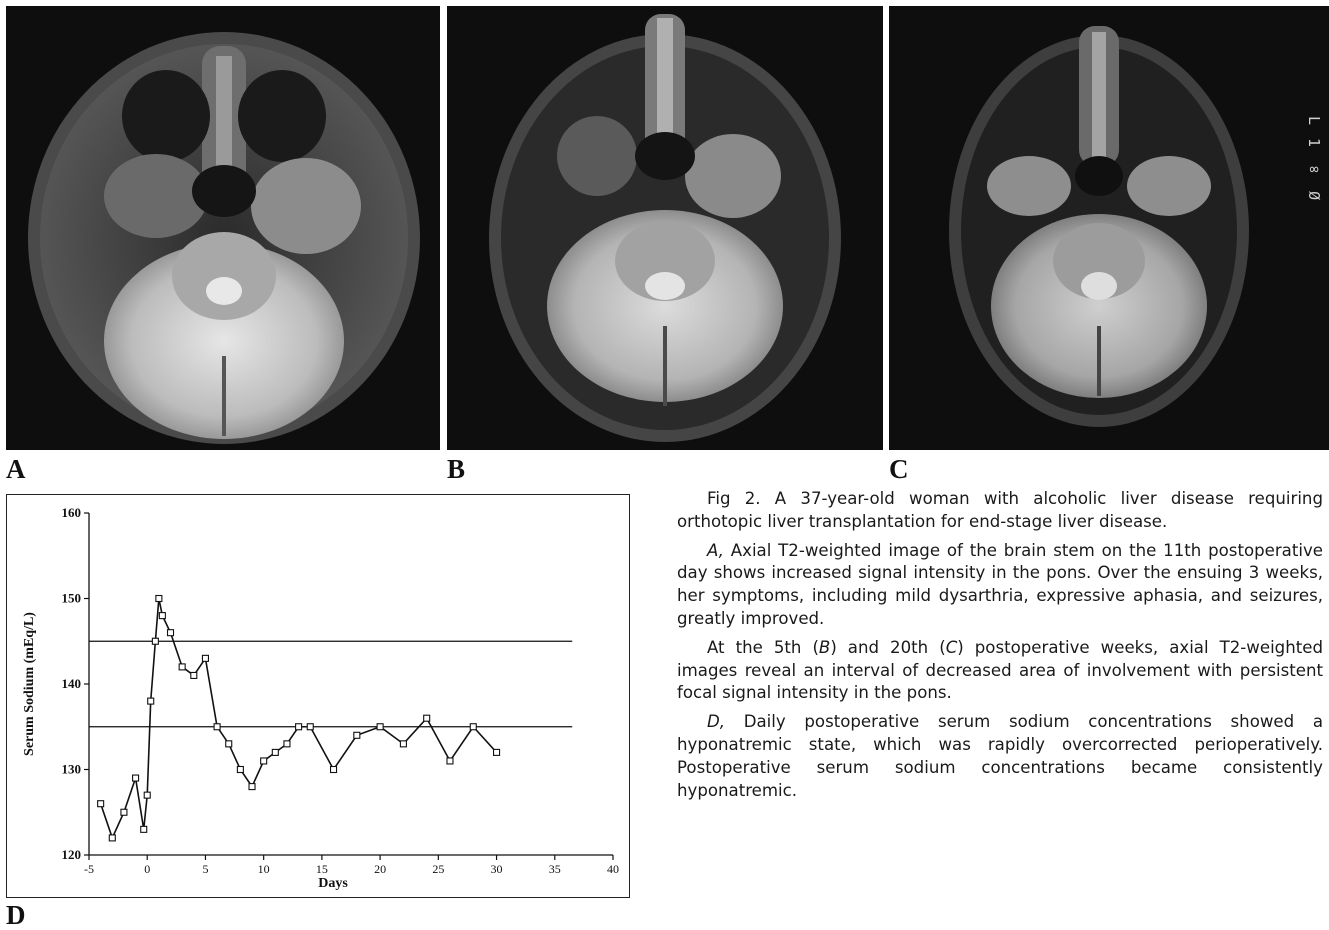 This screenshot has height=930, width=1329. Describe the element at coordinates (89, 869) in the screenshot. I see `x-tick-label: -5` at that location.